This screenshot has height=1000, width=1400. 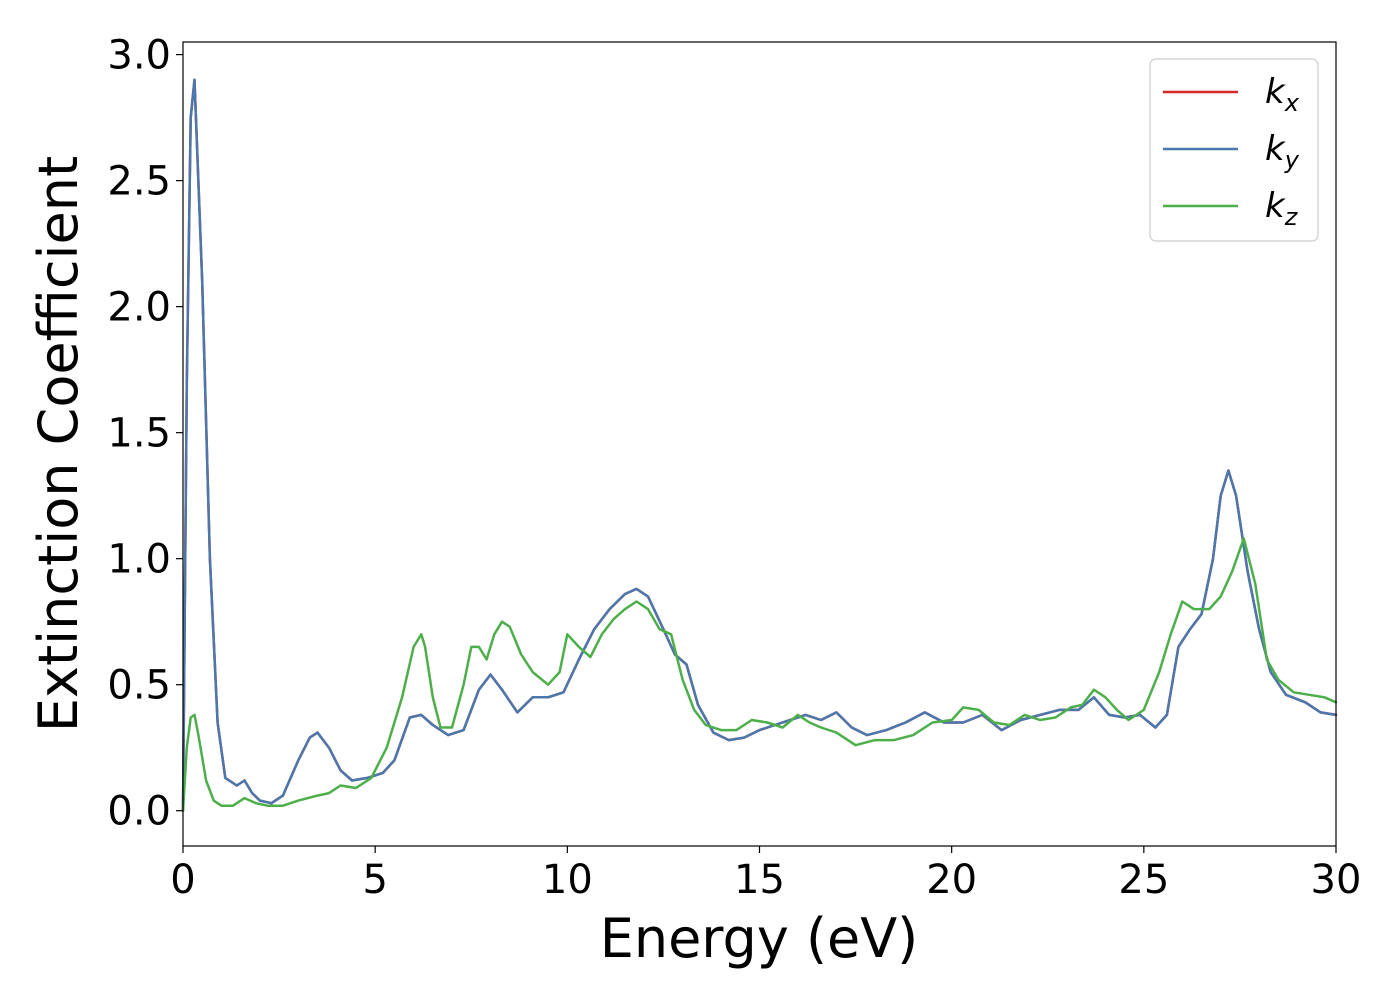 What do you see at coordinates (1336, 880) in the screenshot?
I see `x-tick-label: 30` at bounding box center [1336, 880].